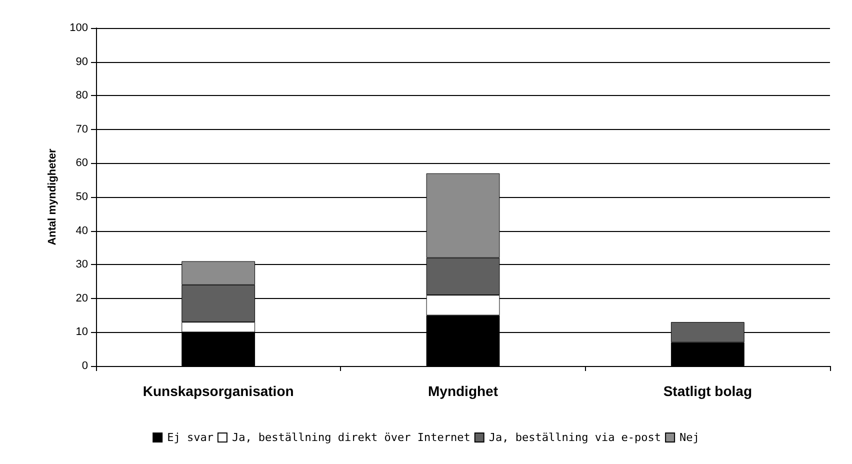 This screenshot has width=852, height=464. Describe the element at coordinates (218, 391) in the screenshot. I see `x-tick-label: Kunskapsorganisation` at that location.